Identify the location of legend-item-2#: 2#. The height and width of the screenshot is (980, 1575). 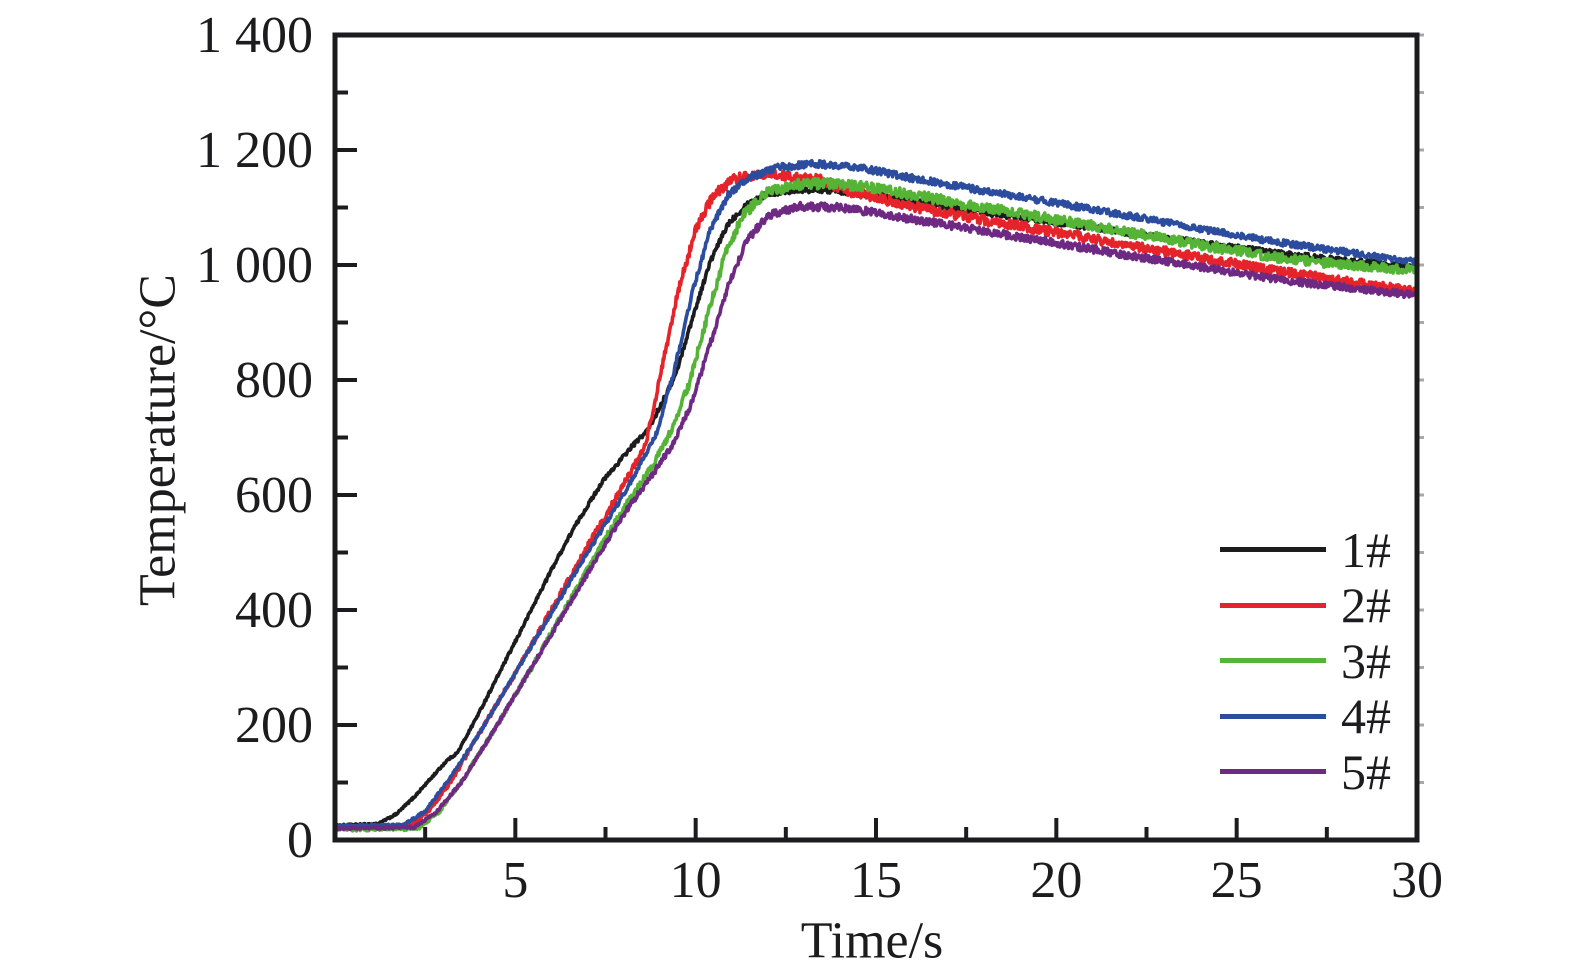
(1305, 606).